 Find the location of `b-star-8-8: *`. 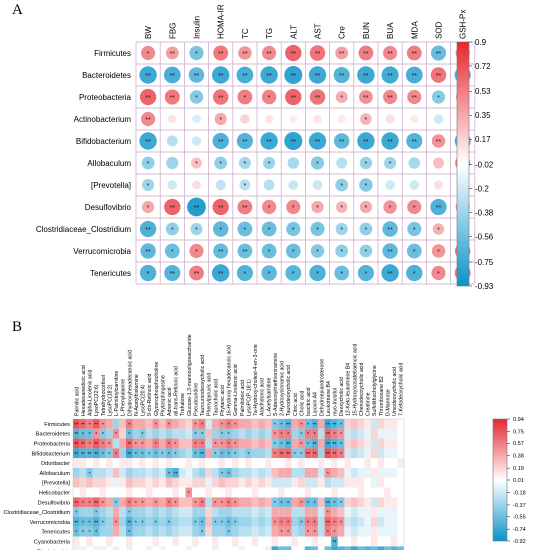

b-star-8-8: * is located at coordinates (129, 504).